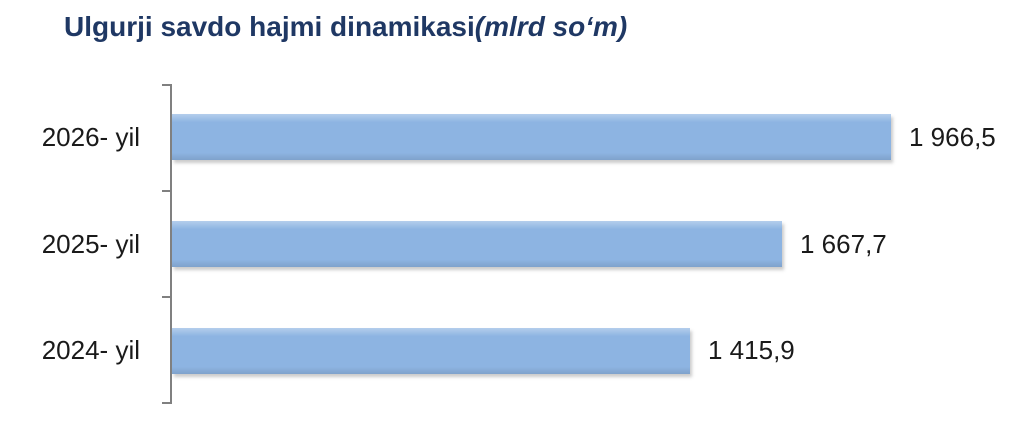  Describe the element at coordinates (269, 26) in the screenshot. I see `chart-title-text: Ulgurji savdo hajmi dinamikasi` at that location.